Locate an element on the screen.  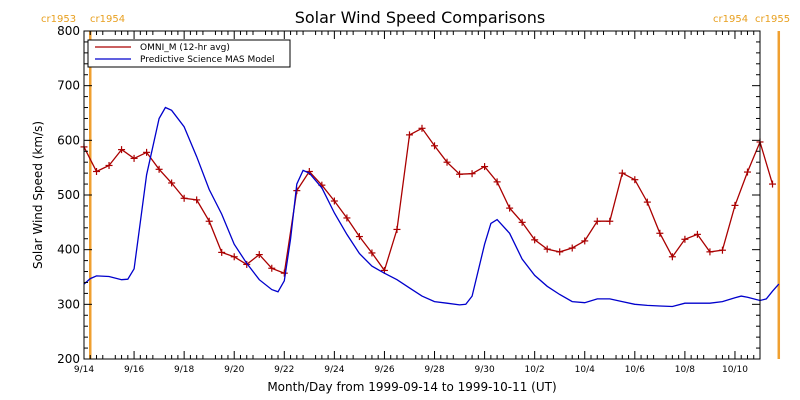
legend-box is located at coordinates (189, 53).